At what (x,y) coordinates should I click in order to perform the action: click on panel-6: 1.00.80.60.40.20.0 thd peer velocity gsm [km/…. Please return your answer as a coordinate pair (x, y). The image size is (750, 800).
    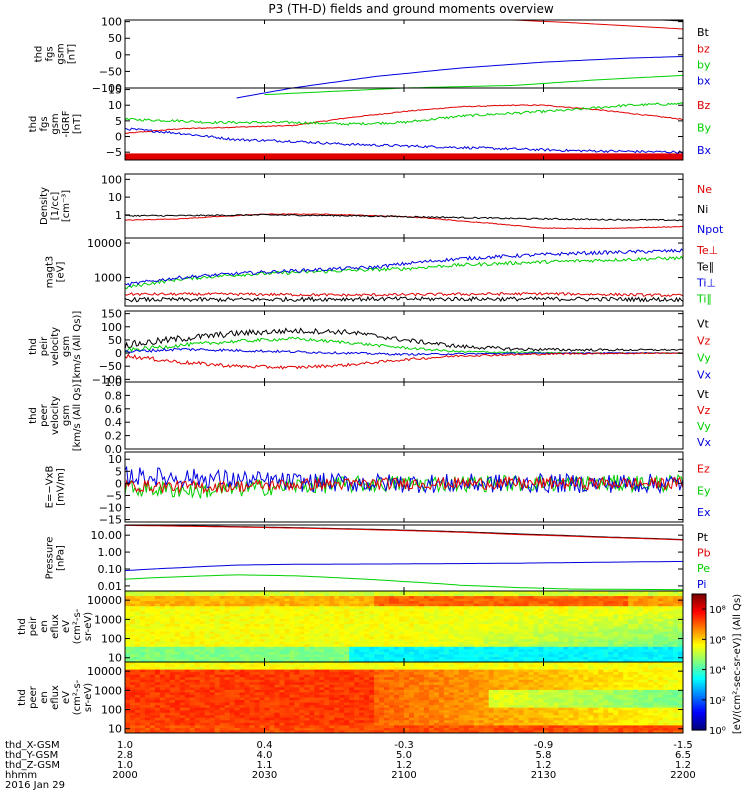
    Looking at the image, I should click on (370, 416).